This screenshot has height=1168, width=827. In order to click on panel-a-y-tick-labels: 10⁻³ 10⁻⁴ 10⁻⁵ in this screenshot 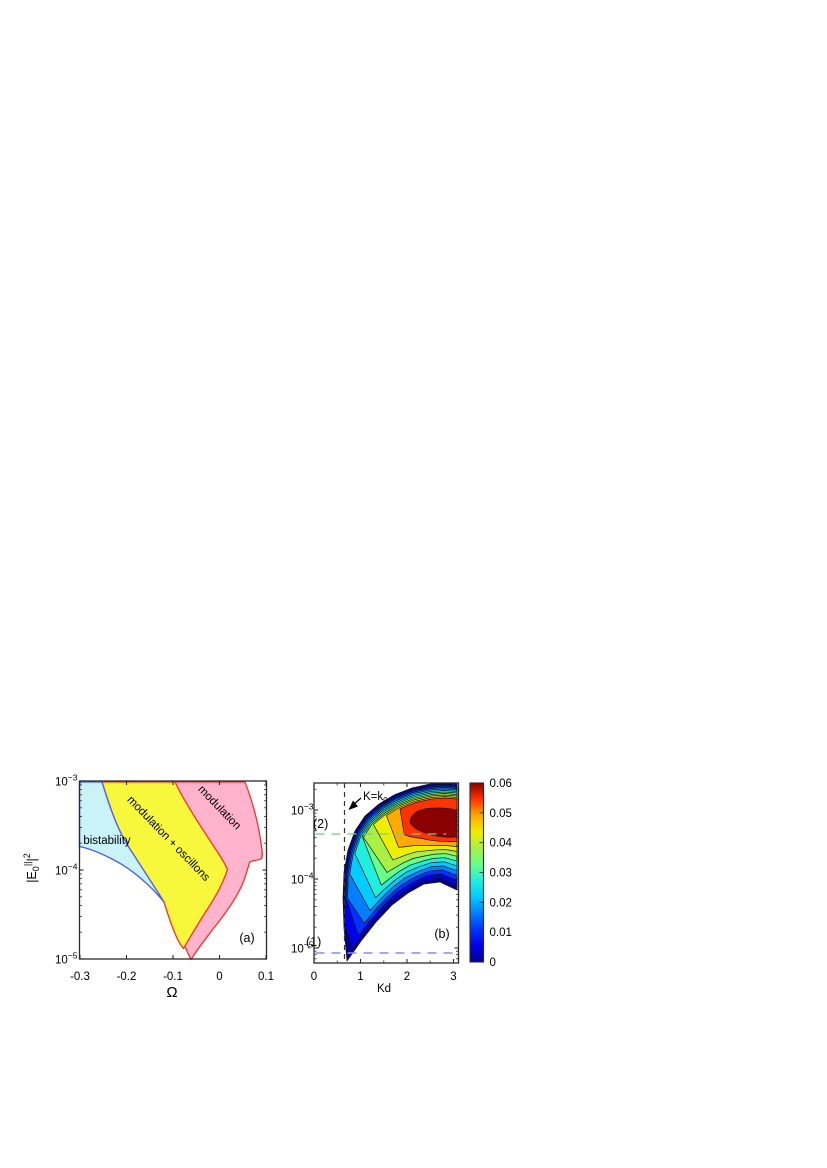, I will do `click(66, 870)`.